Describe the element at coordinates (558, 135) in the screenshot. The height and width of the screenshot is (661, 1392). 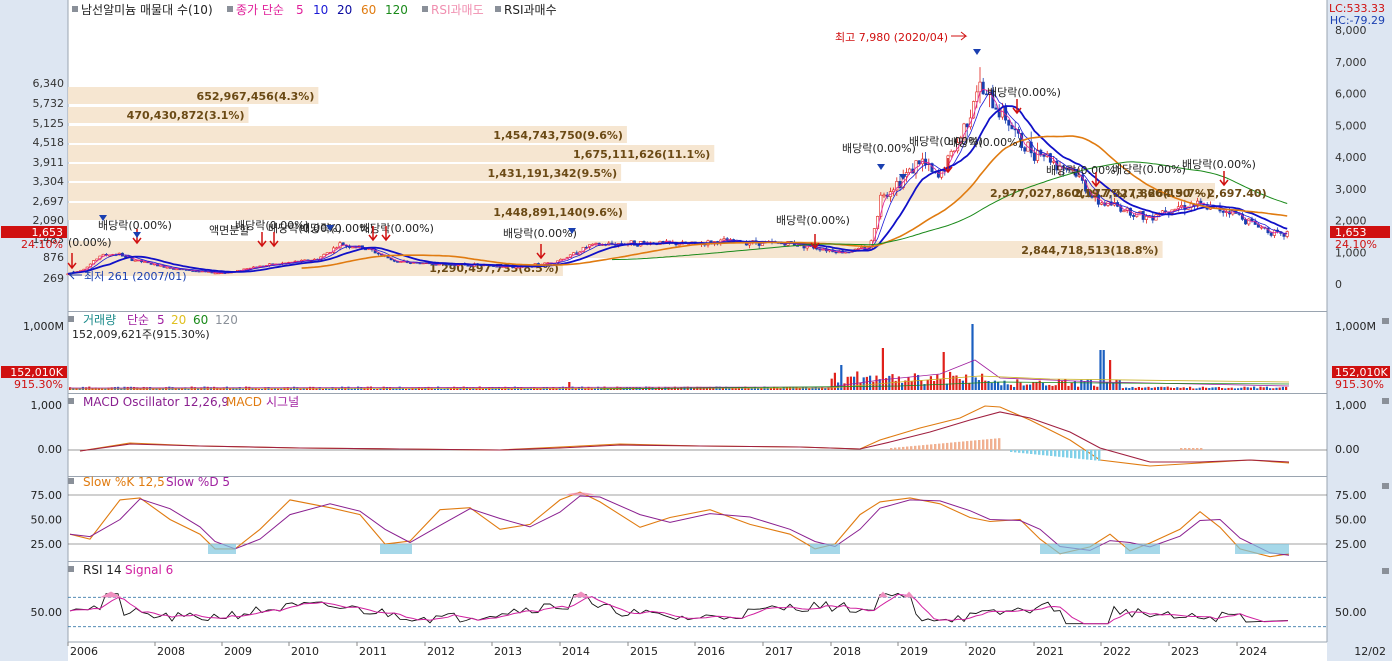
I see `volume-profile-label: 1,454,743,750(9.6%)` at that location.